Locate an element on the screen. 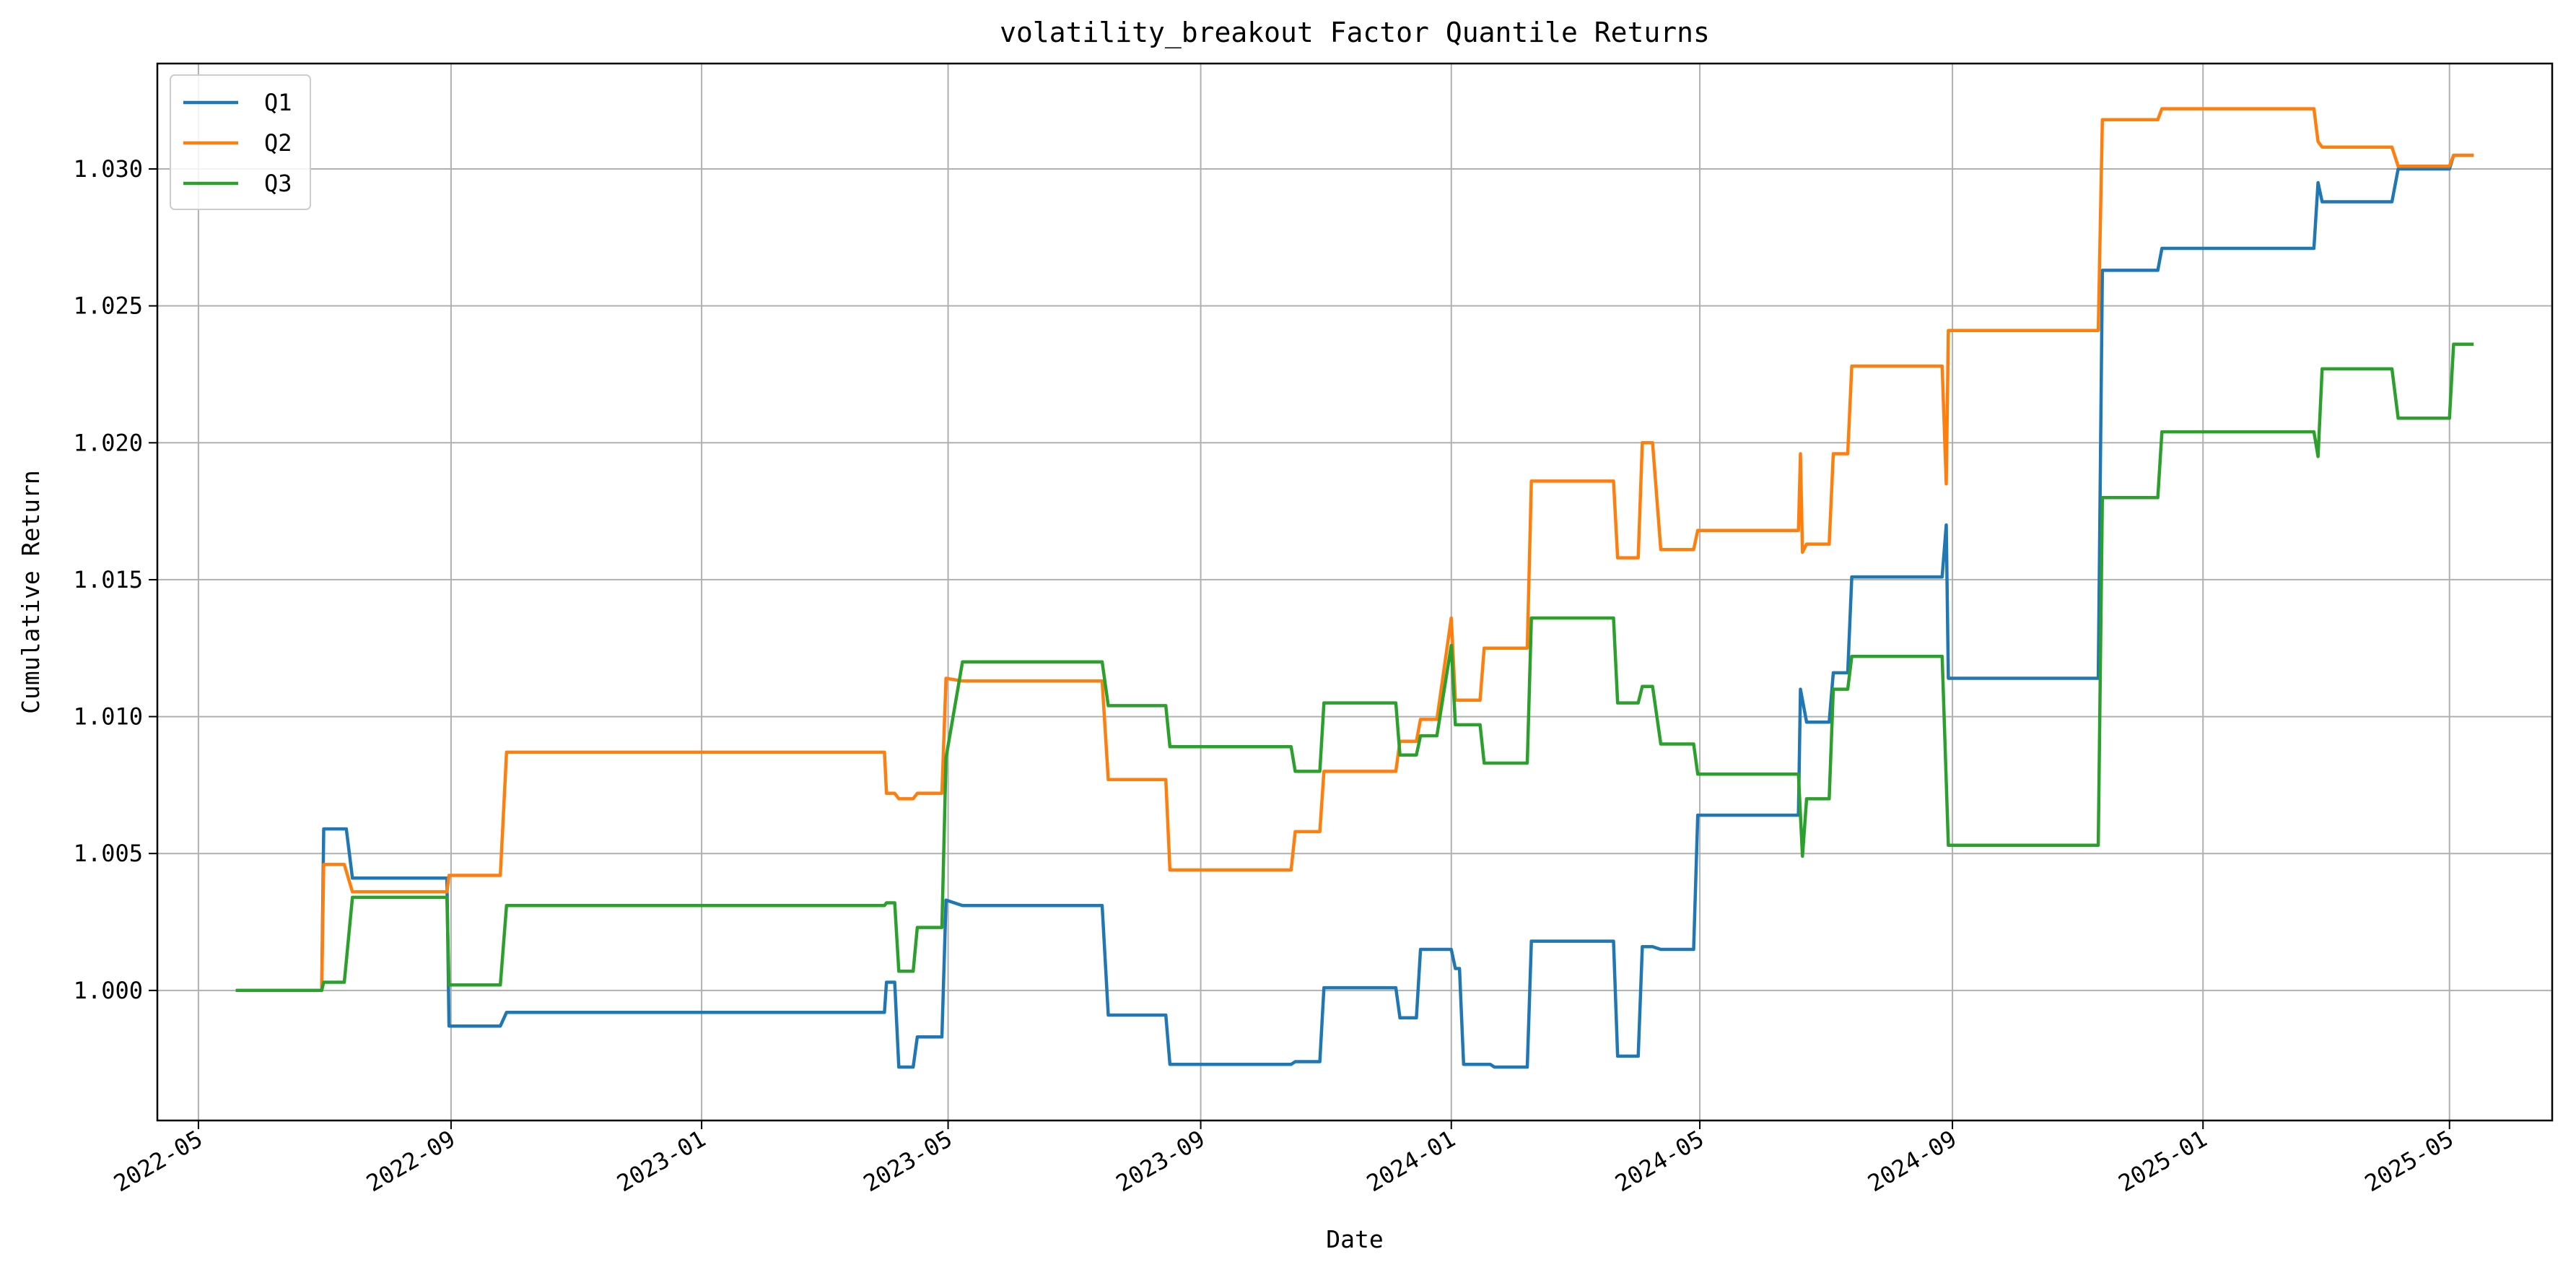 This screenshot has width=2576, height=1275. legend-box is located at coordinates (240, 142).